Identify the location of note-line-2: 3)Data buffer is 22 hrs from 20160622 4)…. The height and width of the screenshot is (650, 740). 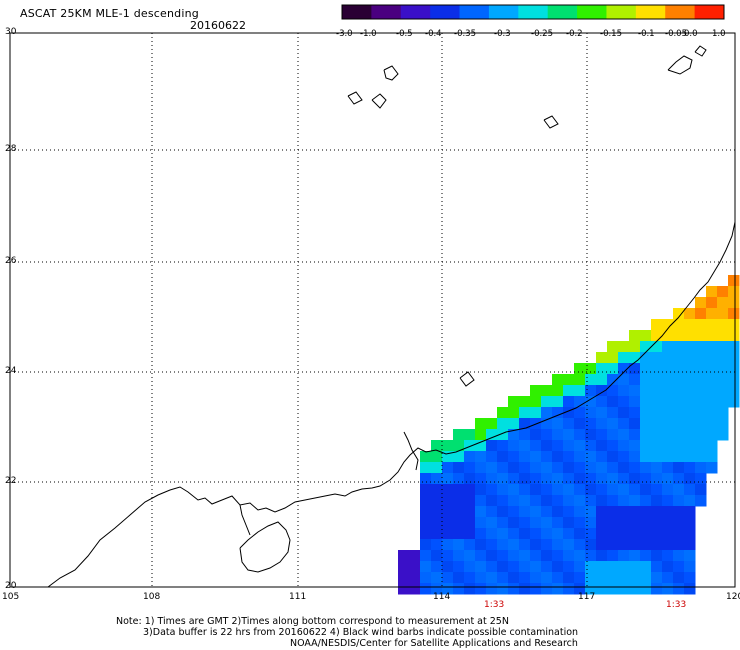
(361, 632).